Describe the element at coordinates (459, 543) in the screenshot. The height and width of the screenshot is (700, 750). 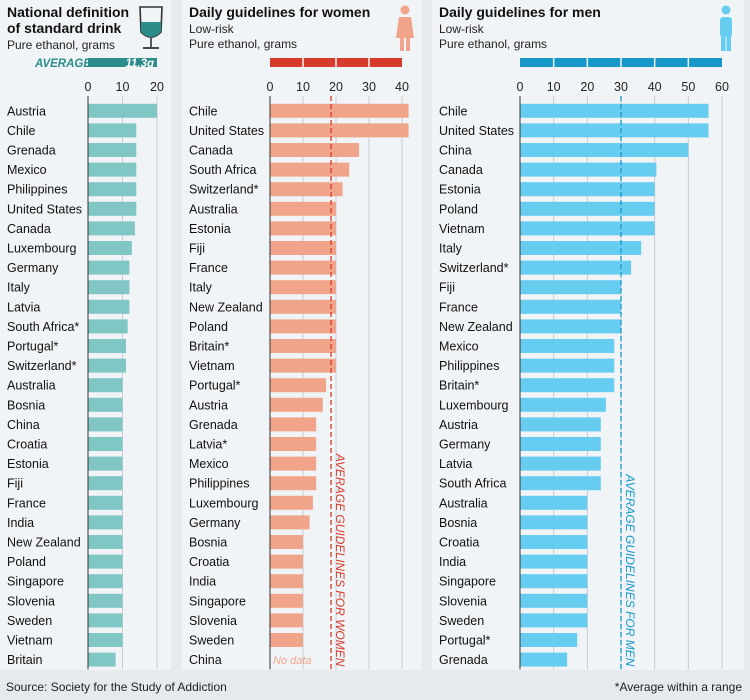
I see `category-label: Croatia` at that location.